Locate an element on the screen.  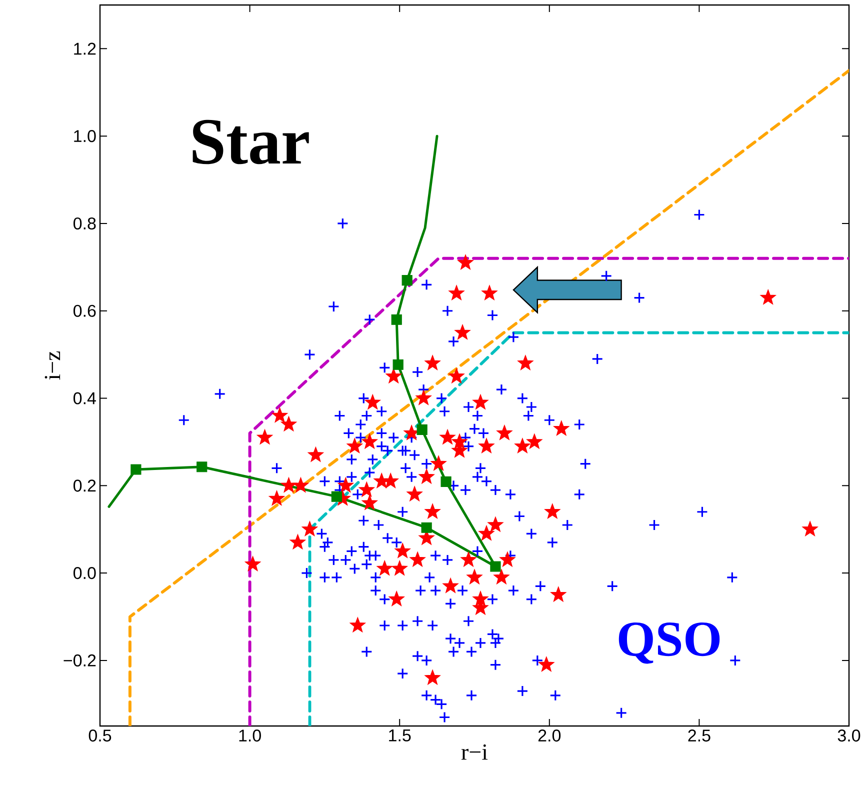
x-tick-label: 0.5 is located at coordinates (100, 736).